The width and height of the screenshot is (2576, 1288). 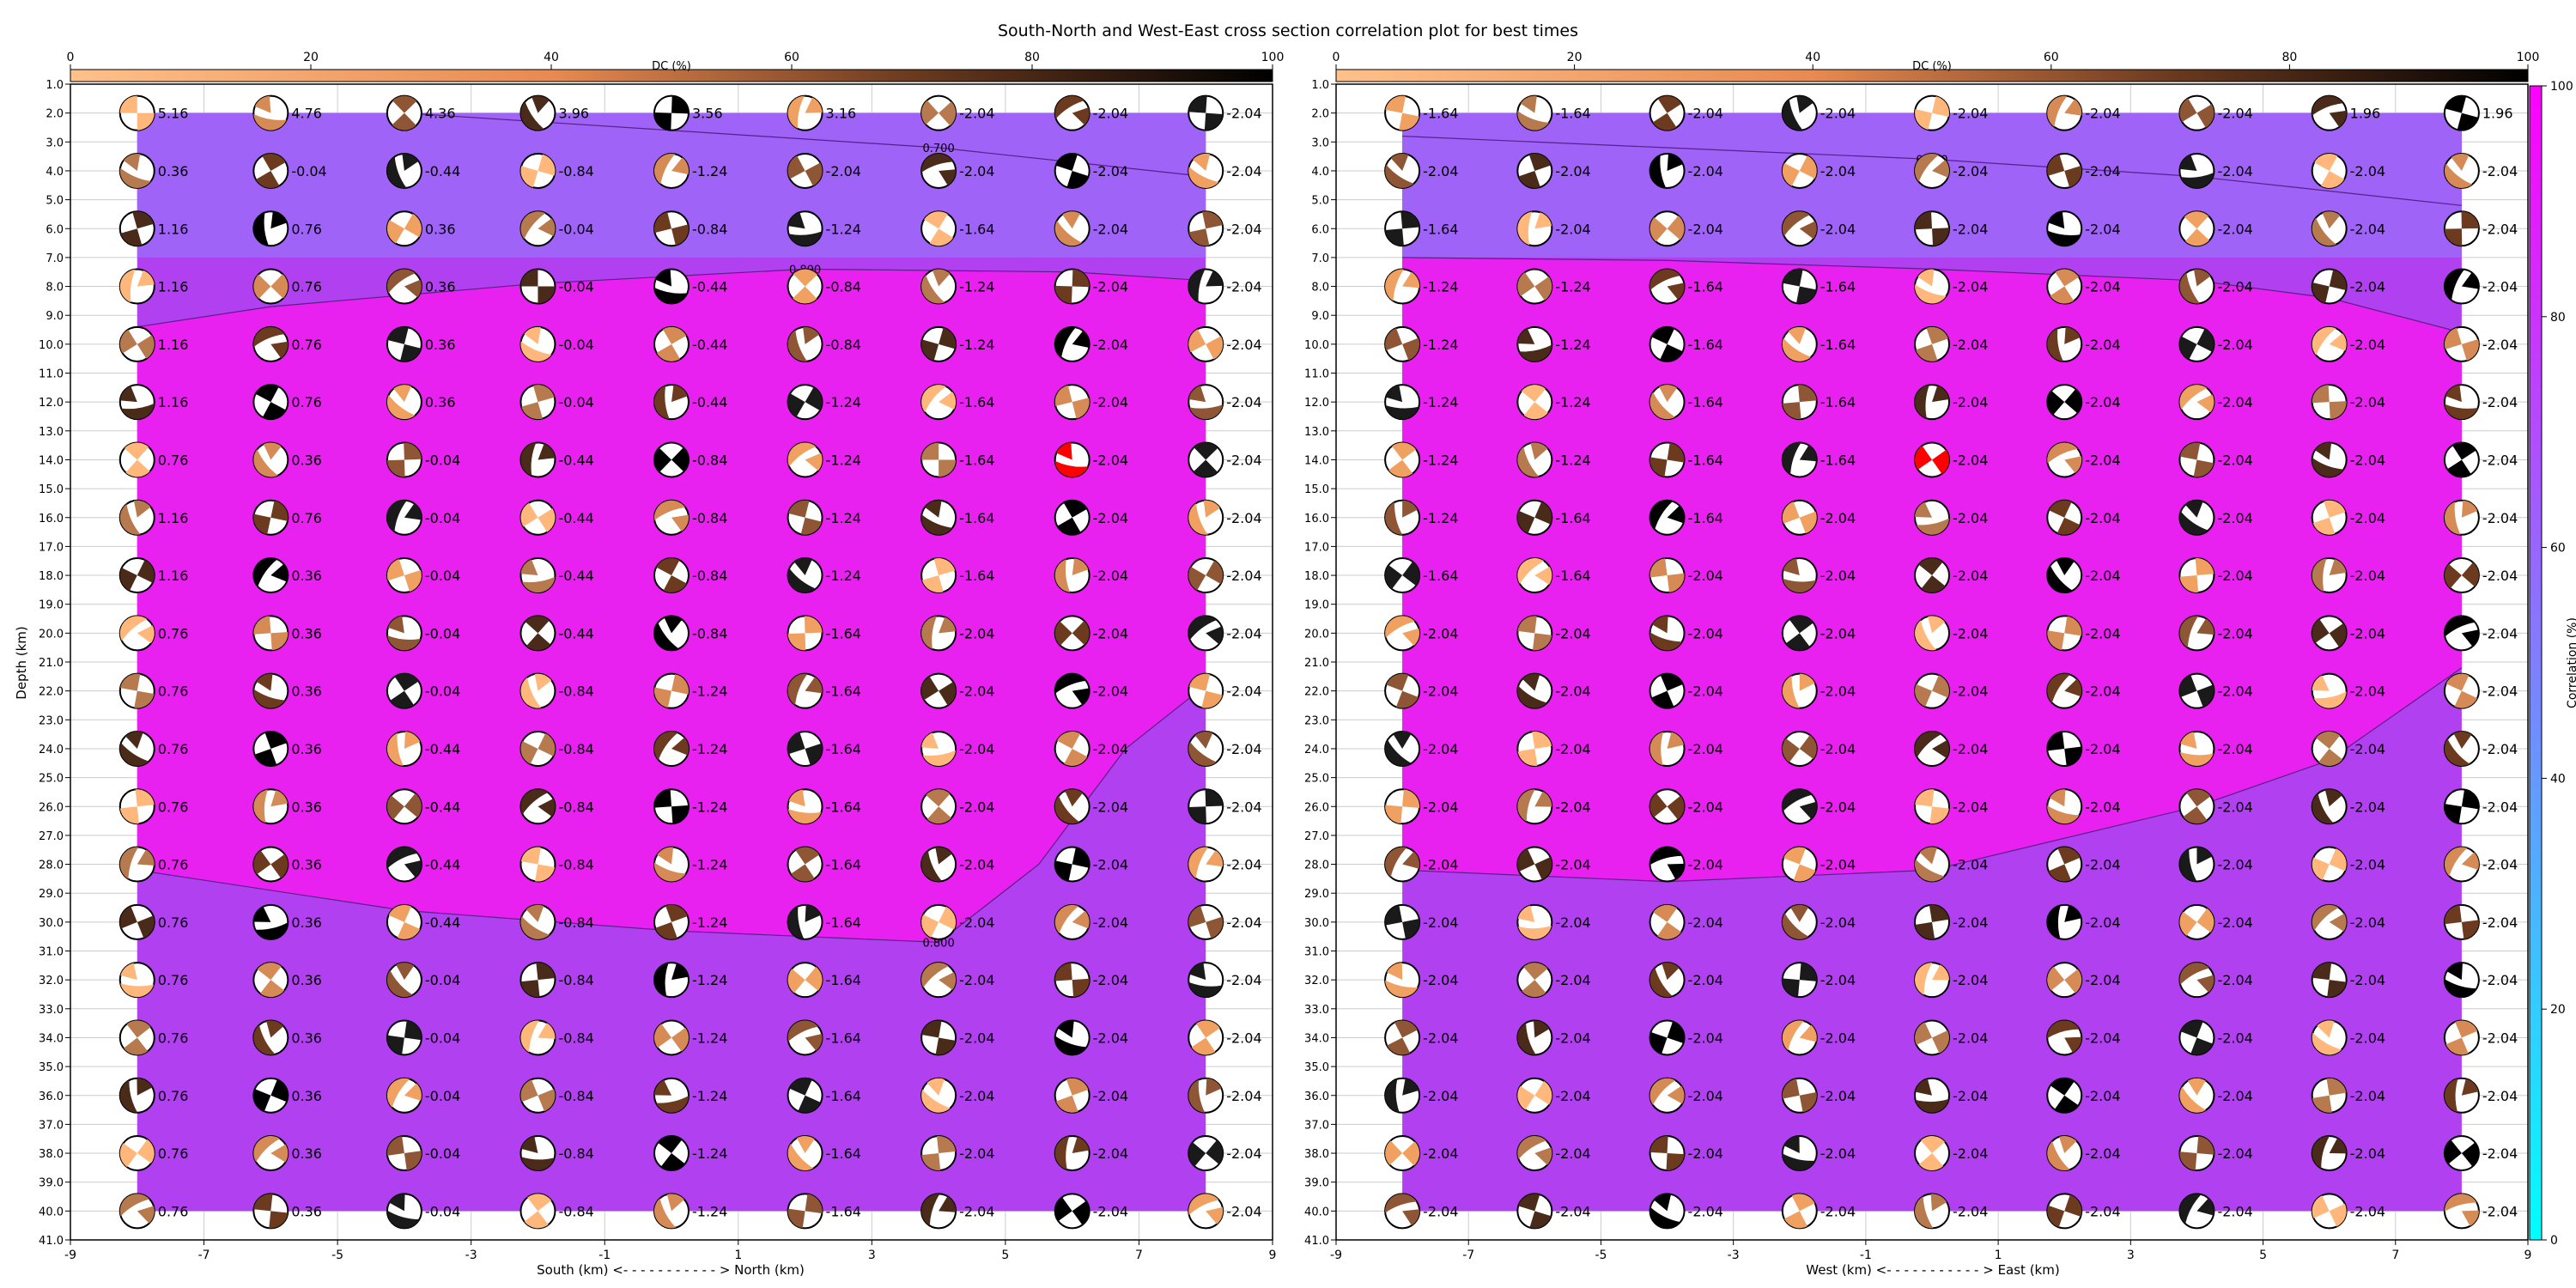 I want to click on dc-tick-label: 40, so click(x=552, y=58).